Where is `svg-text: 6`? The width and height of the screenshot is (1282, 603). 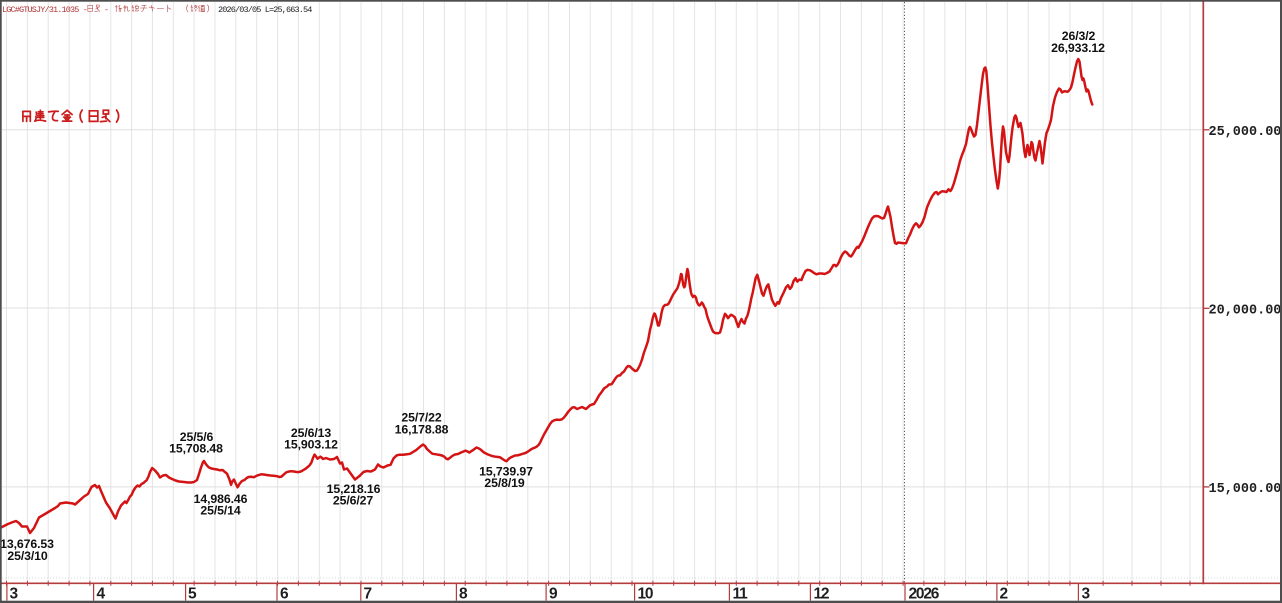 svg-text: 6 is located at coordinates (284, 594).